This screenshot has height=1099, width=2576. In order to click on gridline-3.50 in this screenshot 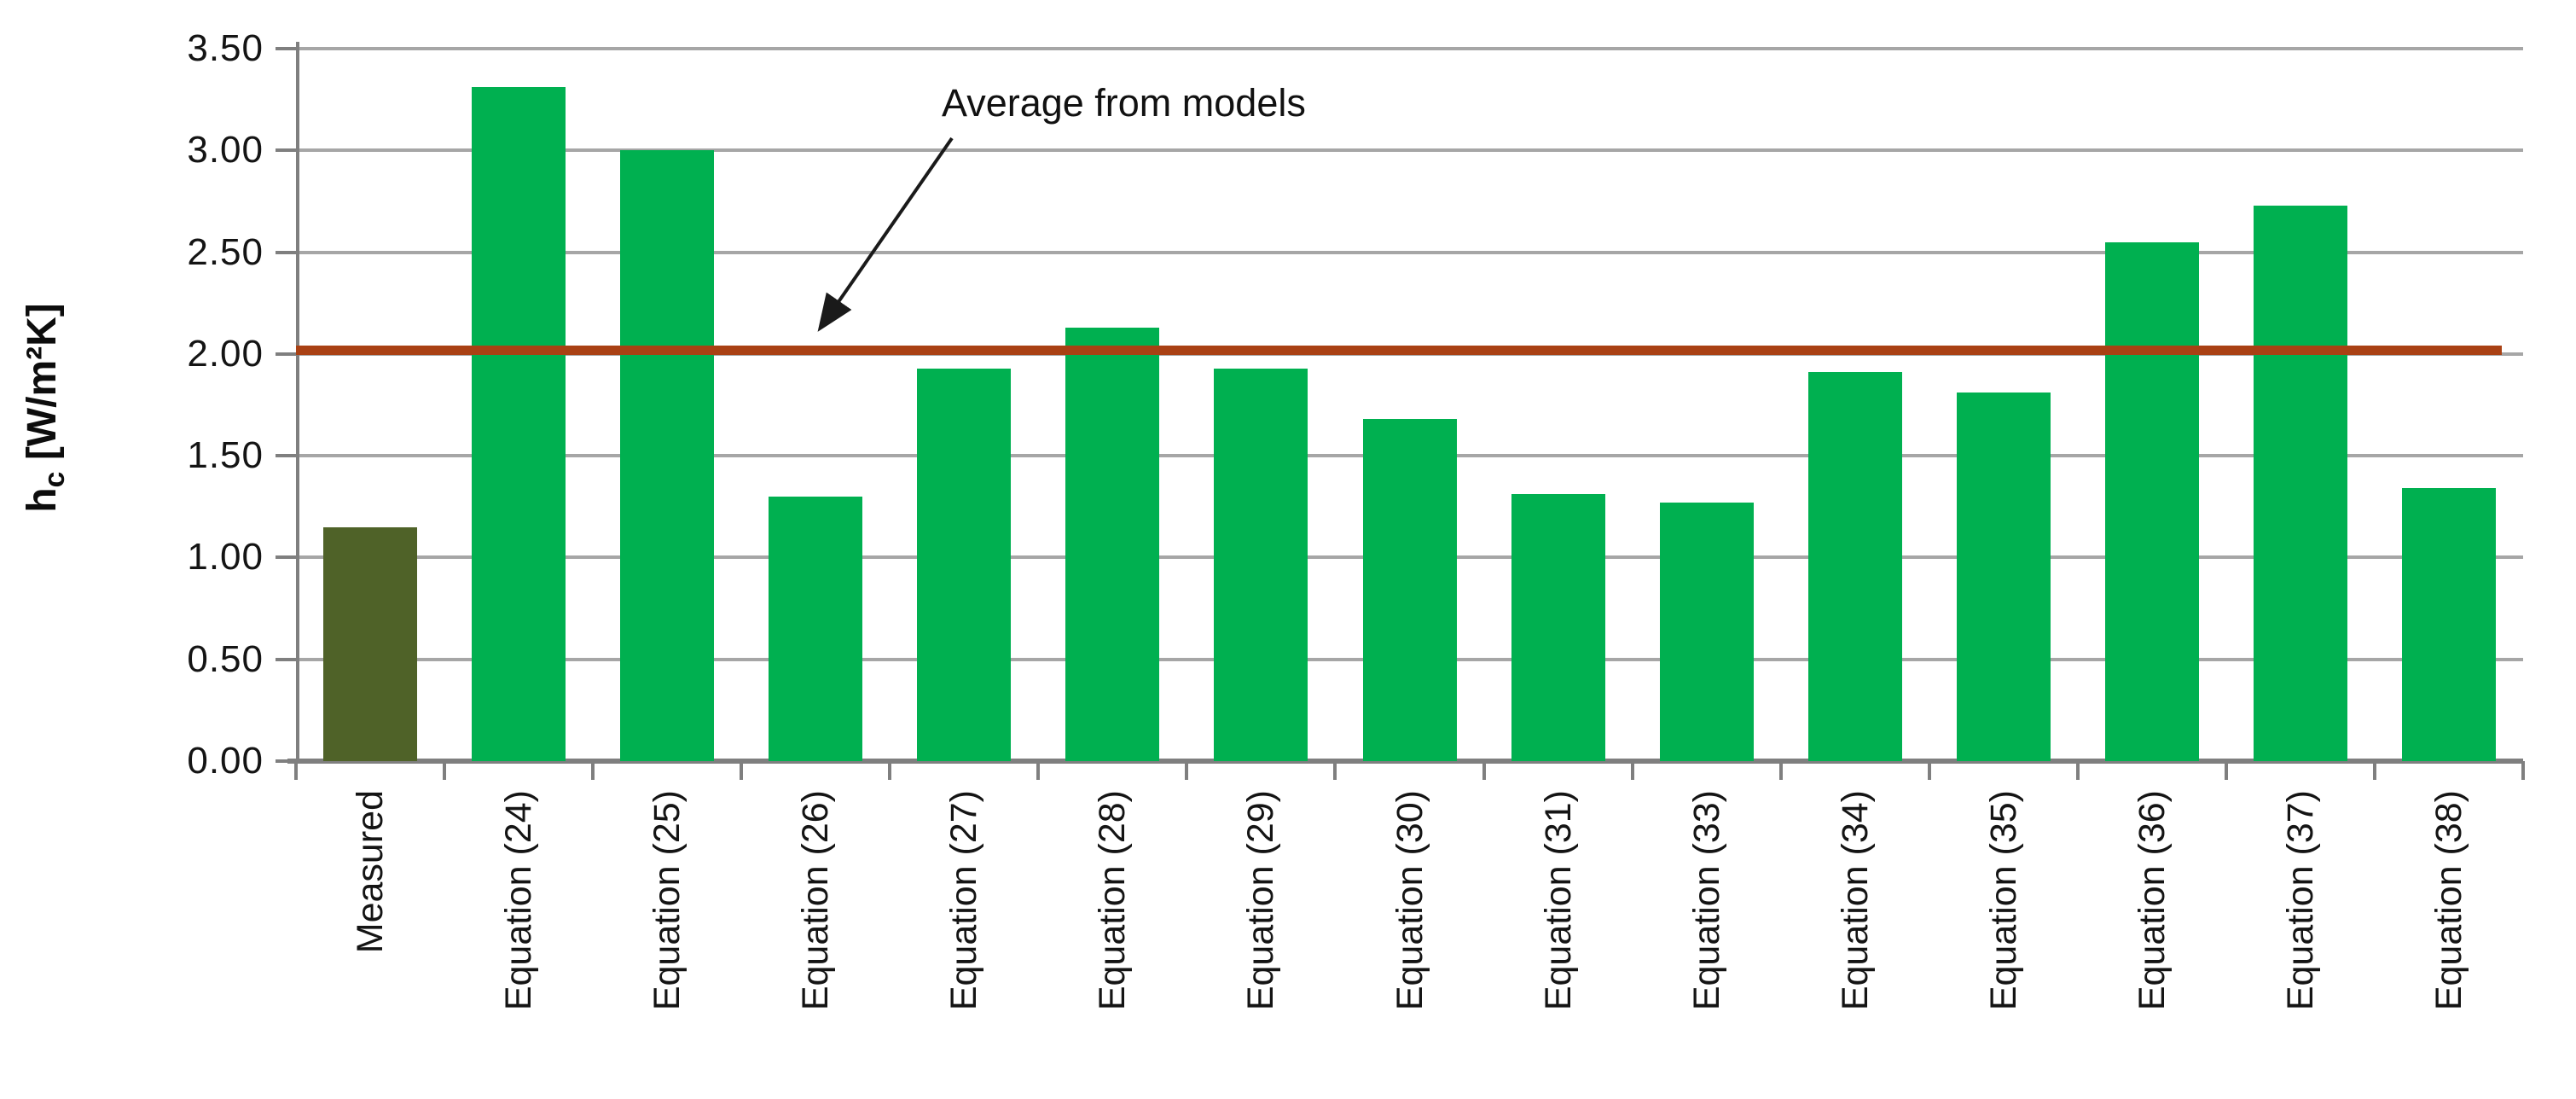, I will do `click(1409, 48)`.